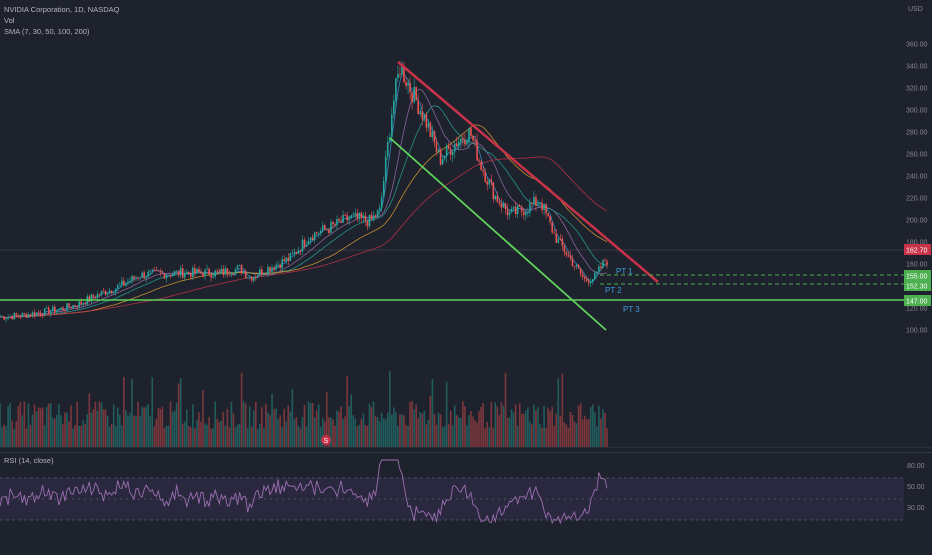  Describe the element at coordinates (29, 460) in the screenshot. I see `rsi-legend: RSI (14, close)` at that location.